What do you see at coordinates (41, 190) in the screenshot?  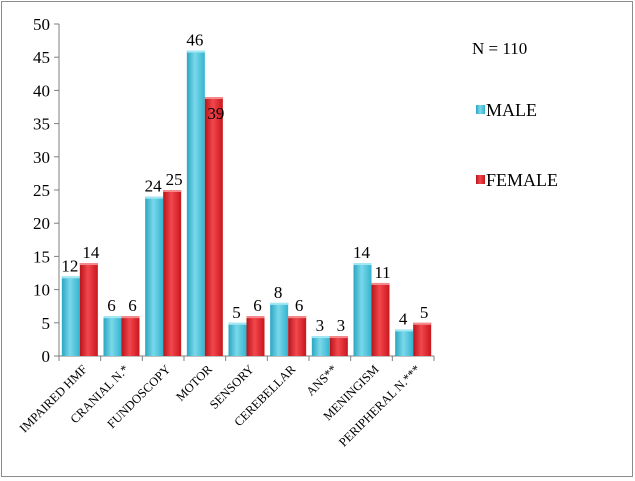 I see `y-tick-label: 25` at bounding box center [41, 190].